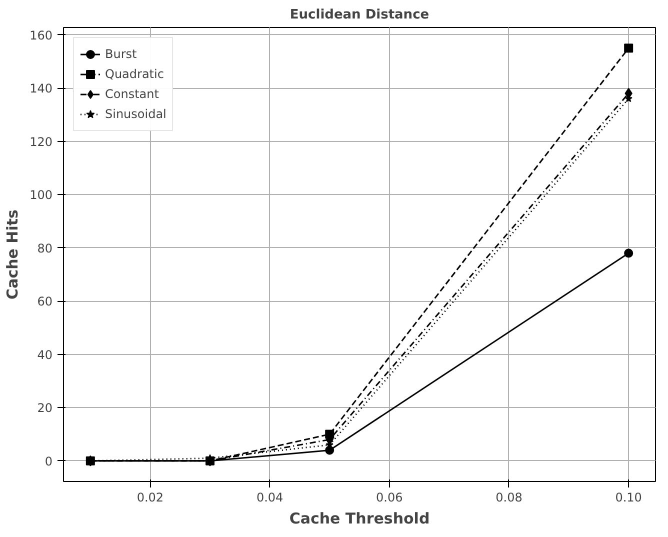 The image size is (668, 537). What do you see at coordinates (41, 89) in the screenshot?
I see `y-tick-label: 140` at bounding box center [41, 89].